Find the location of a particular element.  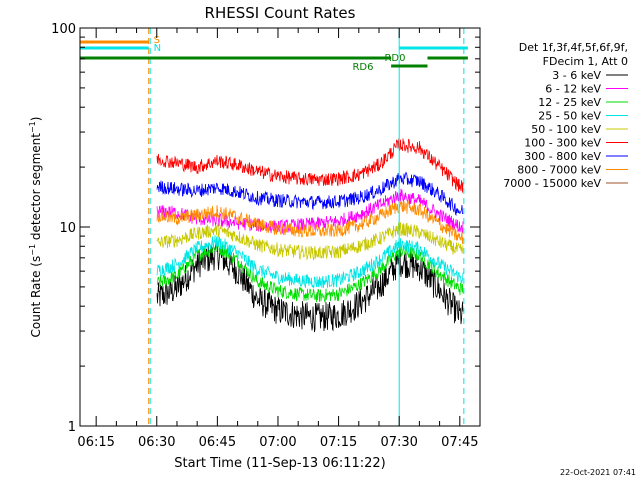

y-tick-label: 100 is located at coordinates (63, 29).